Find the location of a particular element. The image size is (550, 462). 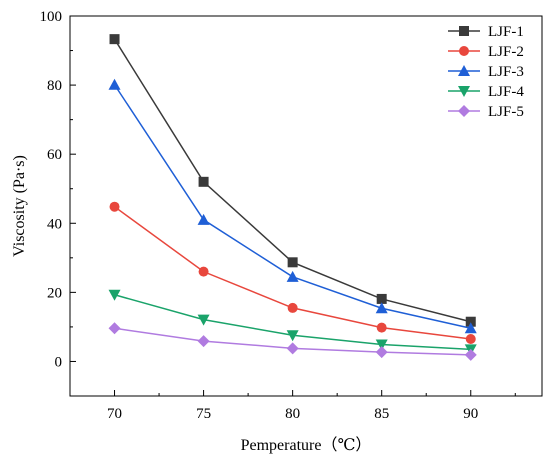

y-tick-label: 20 is located at coordinates (54, 293).